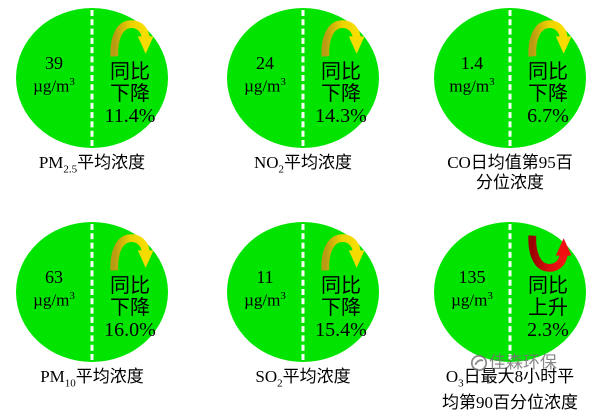 This screenshot has width=609, height=417. Describe the element at coordinates (510, 182) in the screenshot. I see `label-line2: 分位浓度` at that location.